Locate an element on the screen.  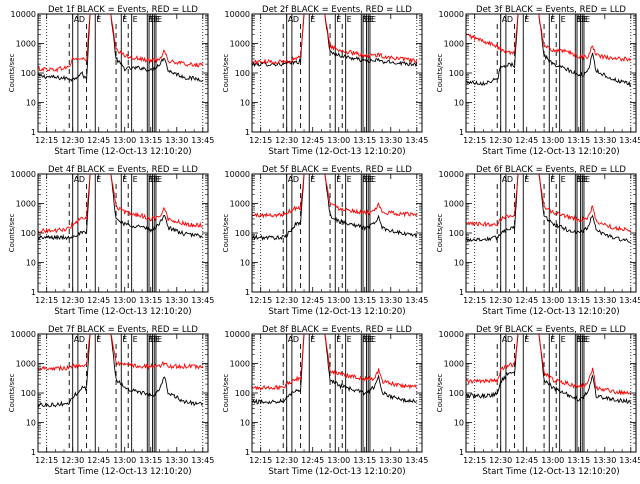
chart-title: Det 9f BLACK = Events, RED = LLD is located at coordinates (551, 330).